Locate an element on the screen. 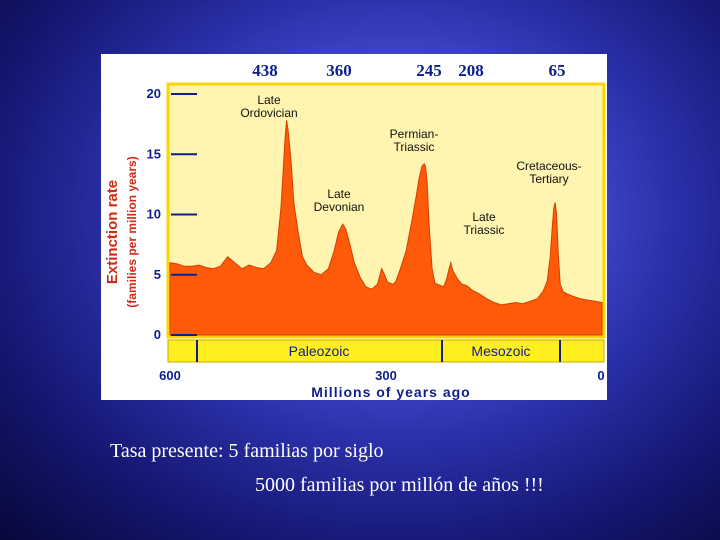 The height and width of the screenshot is (540, 720). event-label: Late Triassic is located at coordinates (484, 223).